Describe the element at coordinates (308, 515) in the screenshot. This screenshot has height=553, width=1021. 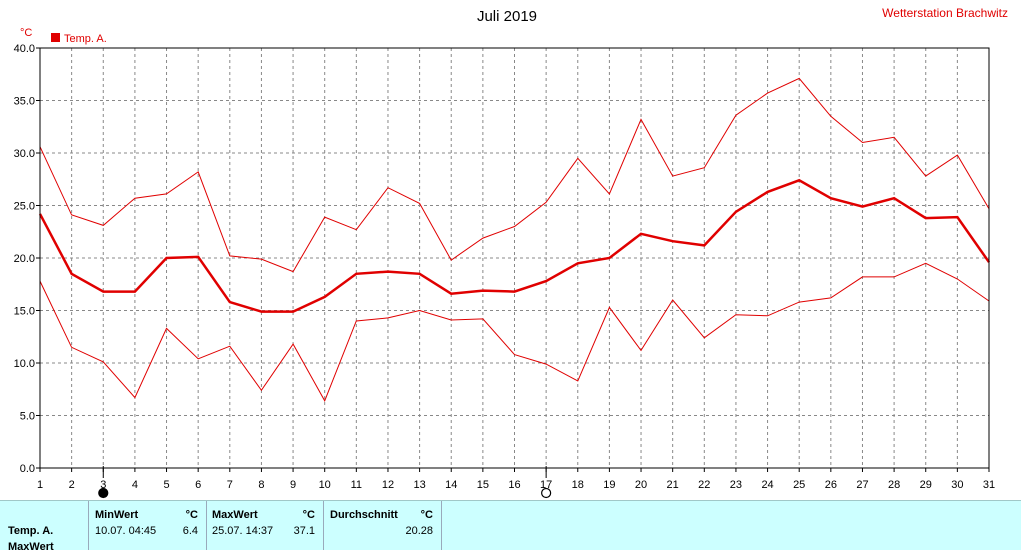
I see `max-unit: °C` at that location.